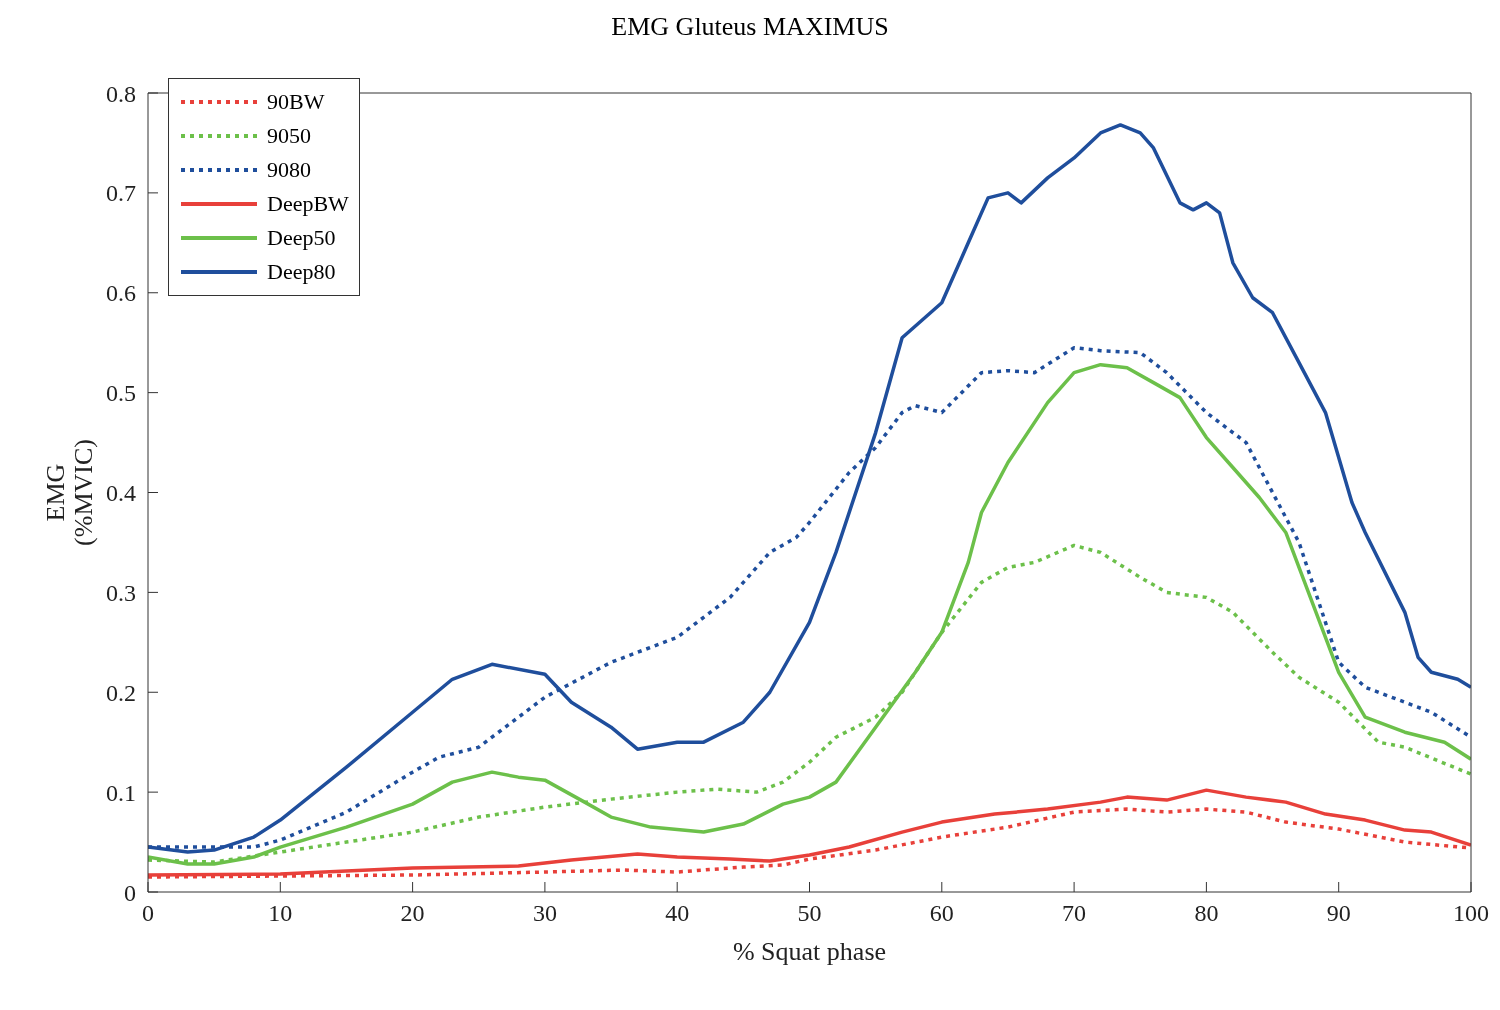 This screenshot has width=1500, height=1010. Describe the element at coordinates (121, 93) in the screenshot. I see `y-tick-label: 0.8` at that location.